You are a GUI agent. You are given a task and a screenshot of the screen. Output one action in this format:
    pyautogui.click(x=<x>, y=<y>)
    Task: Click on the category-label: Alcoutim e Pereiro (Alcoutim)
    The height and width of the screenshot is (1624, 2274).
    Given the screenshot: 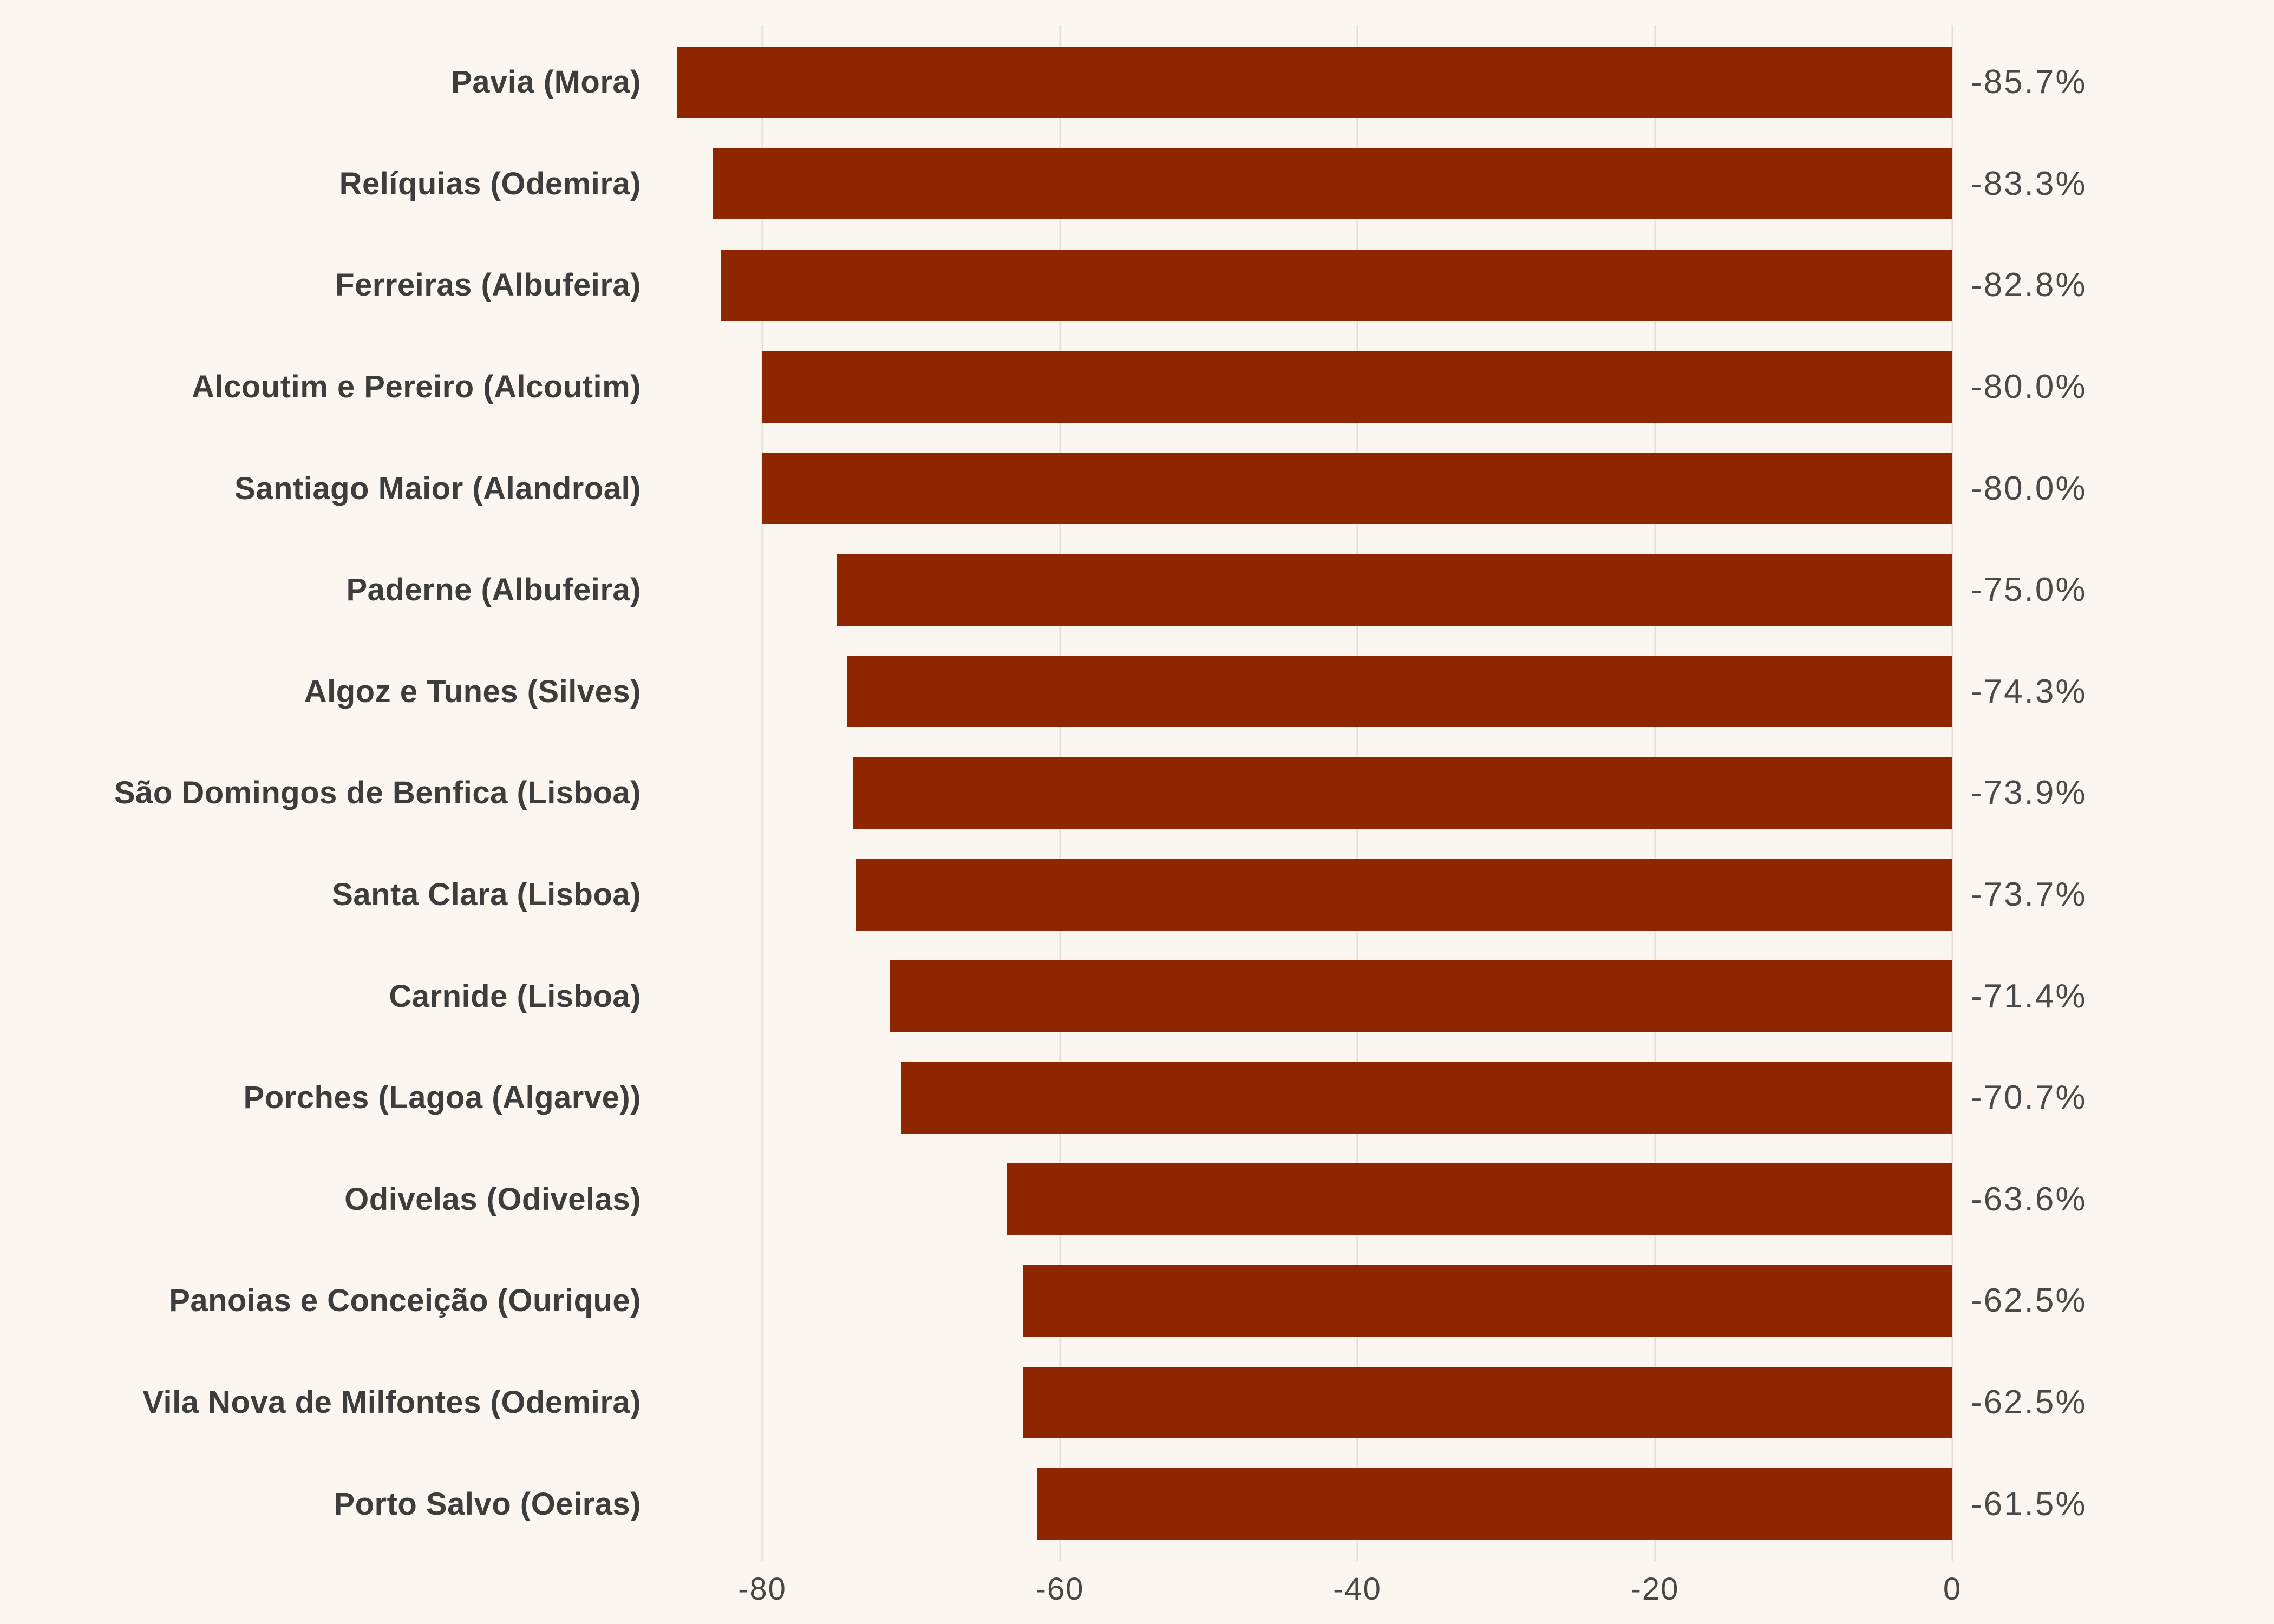 What is the action you would take?
    pyautogui.click(x=417, y=387)
    